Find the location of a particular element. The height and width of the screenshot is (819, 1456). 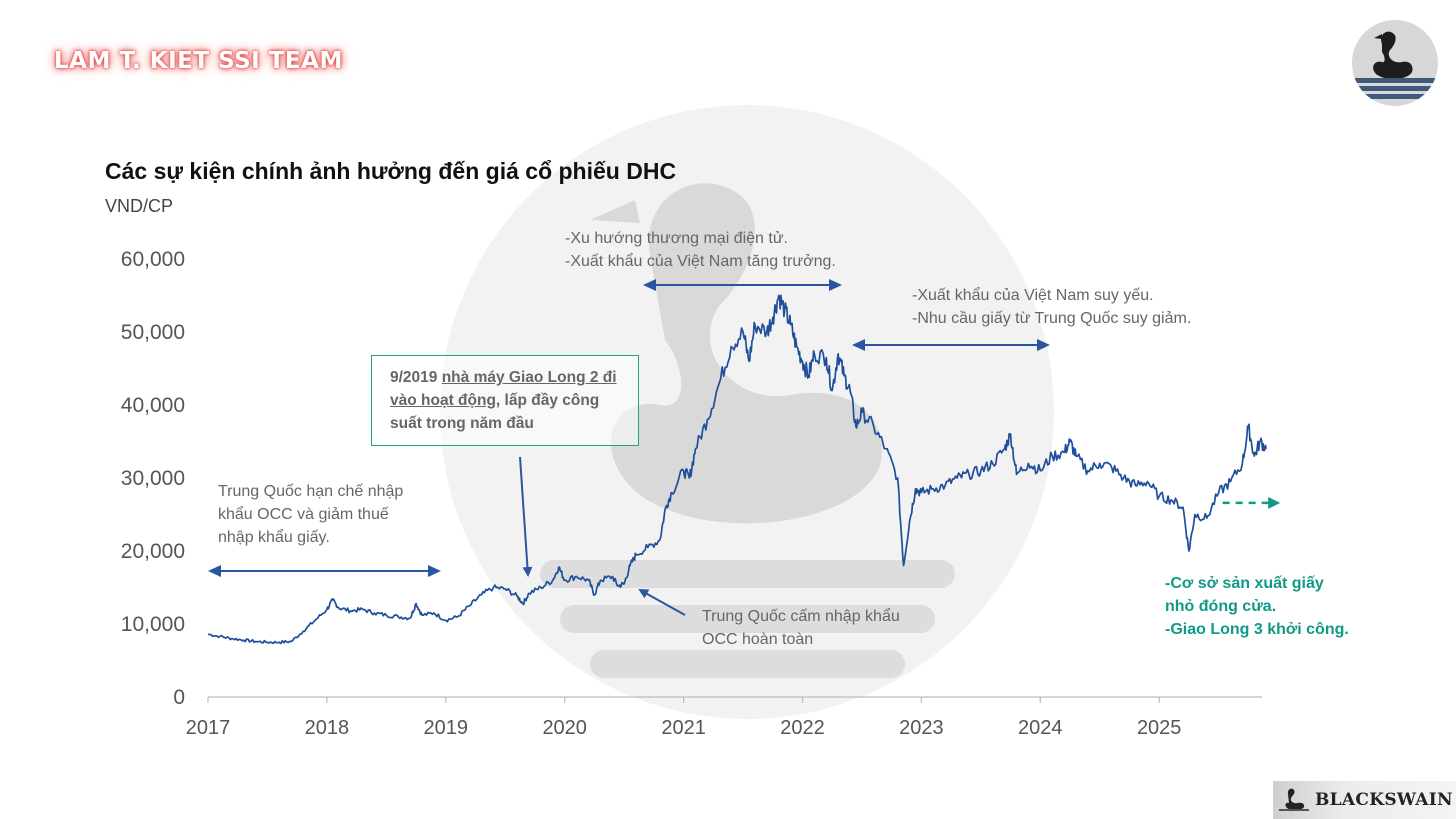

arrow-trade-restriction-period-head-left is located at coordinates (214, 571).